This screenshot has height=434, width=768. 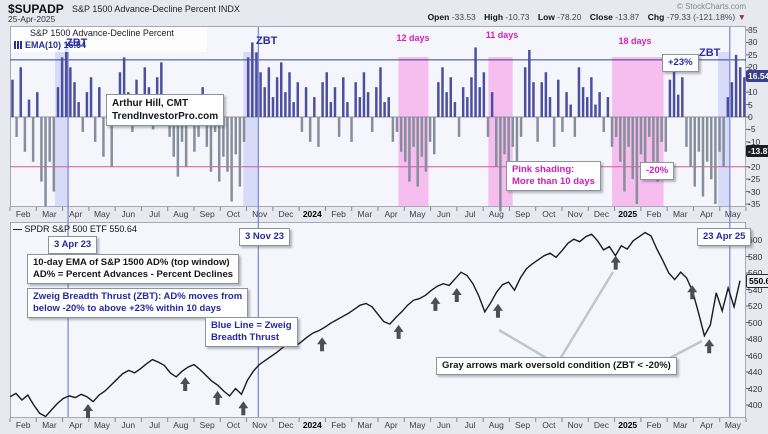 I want to click on down-arrow-icon: ▼, so click(x=741, y=17).